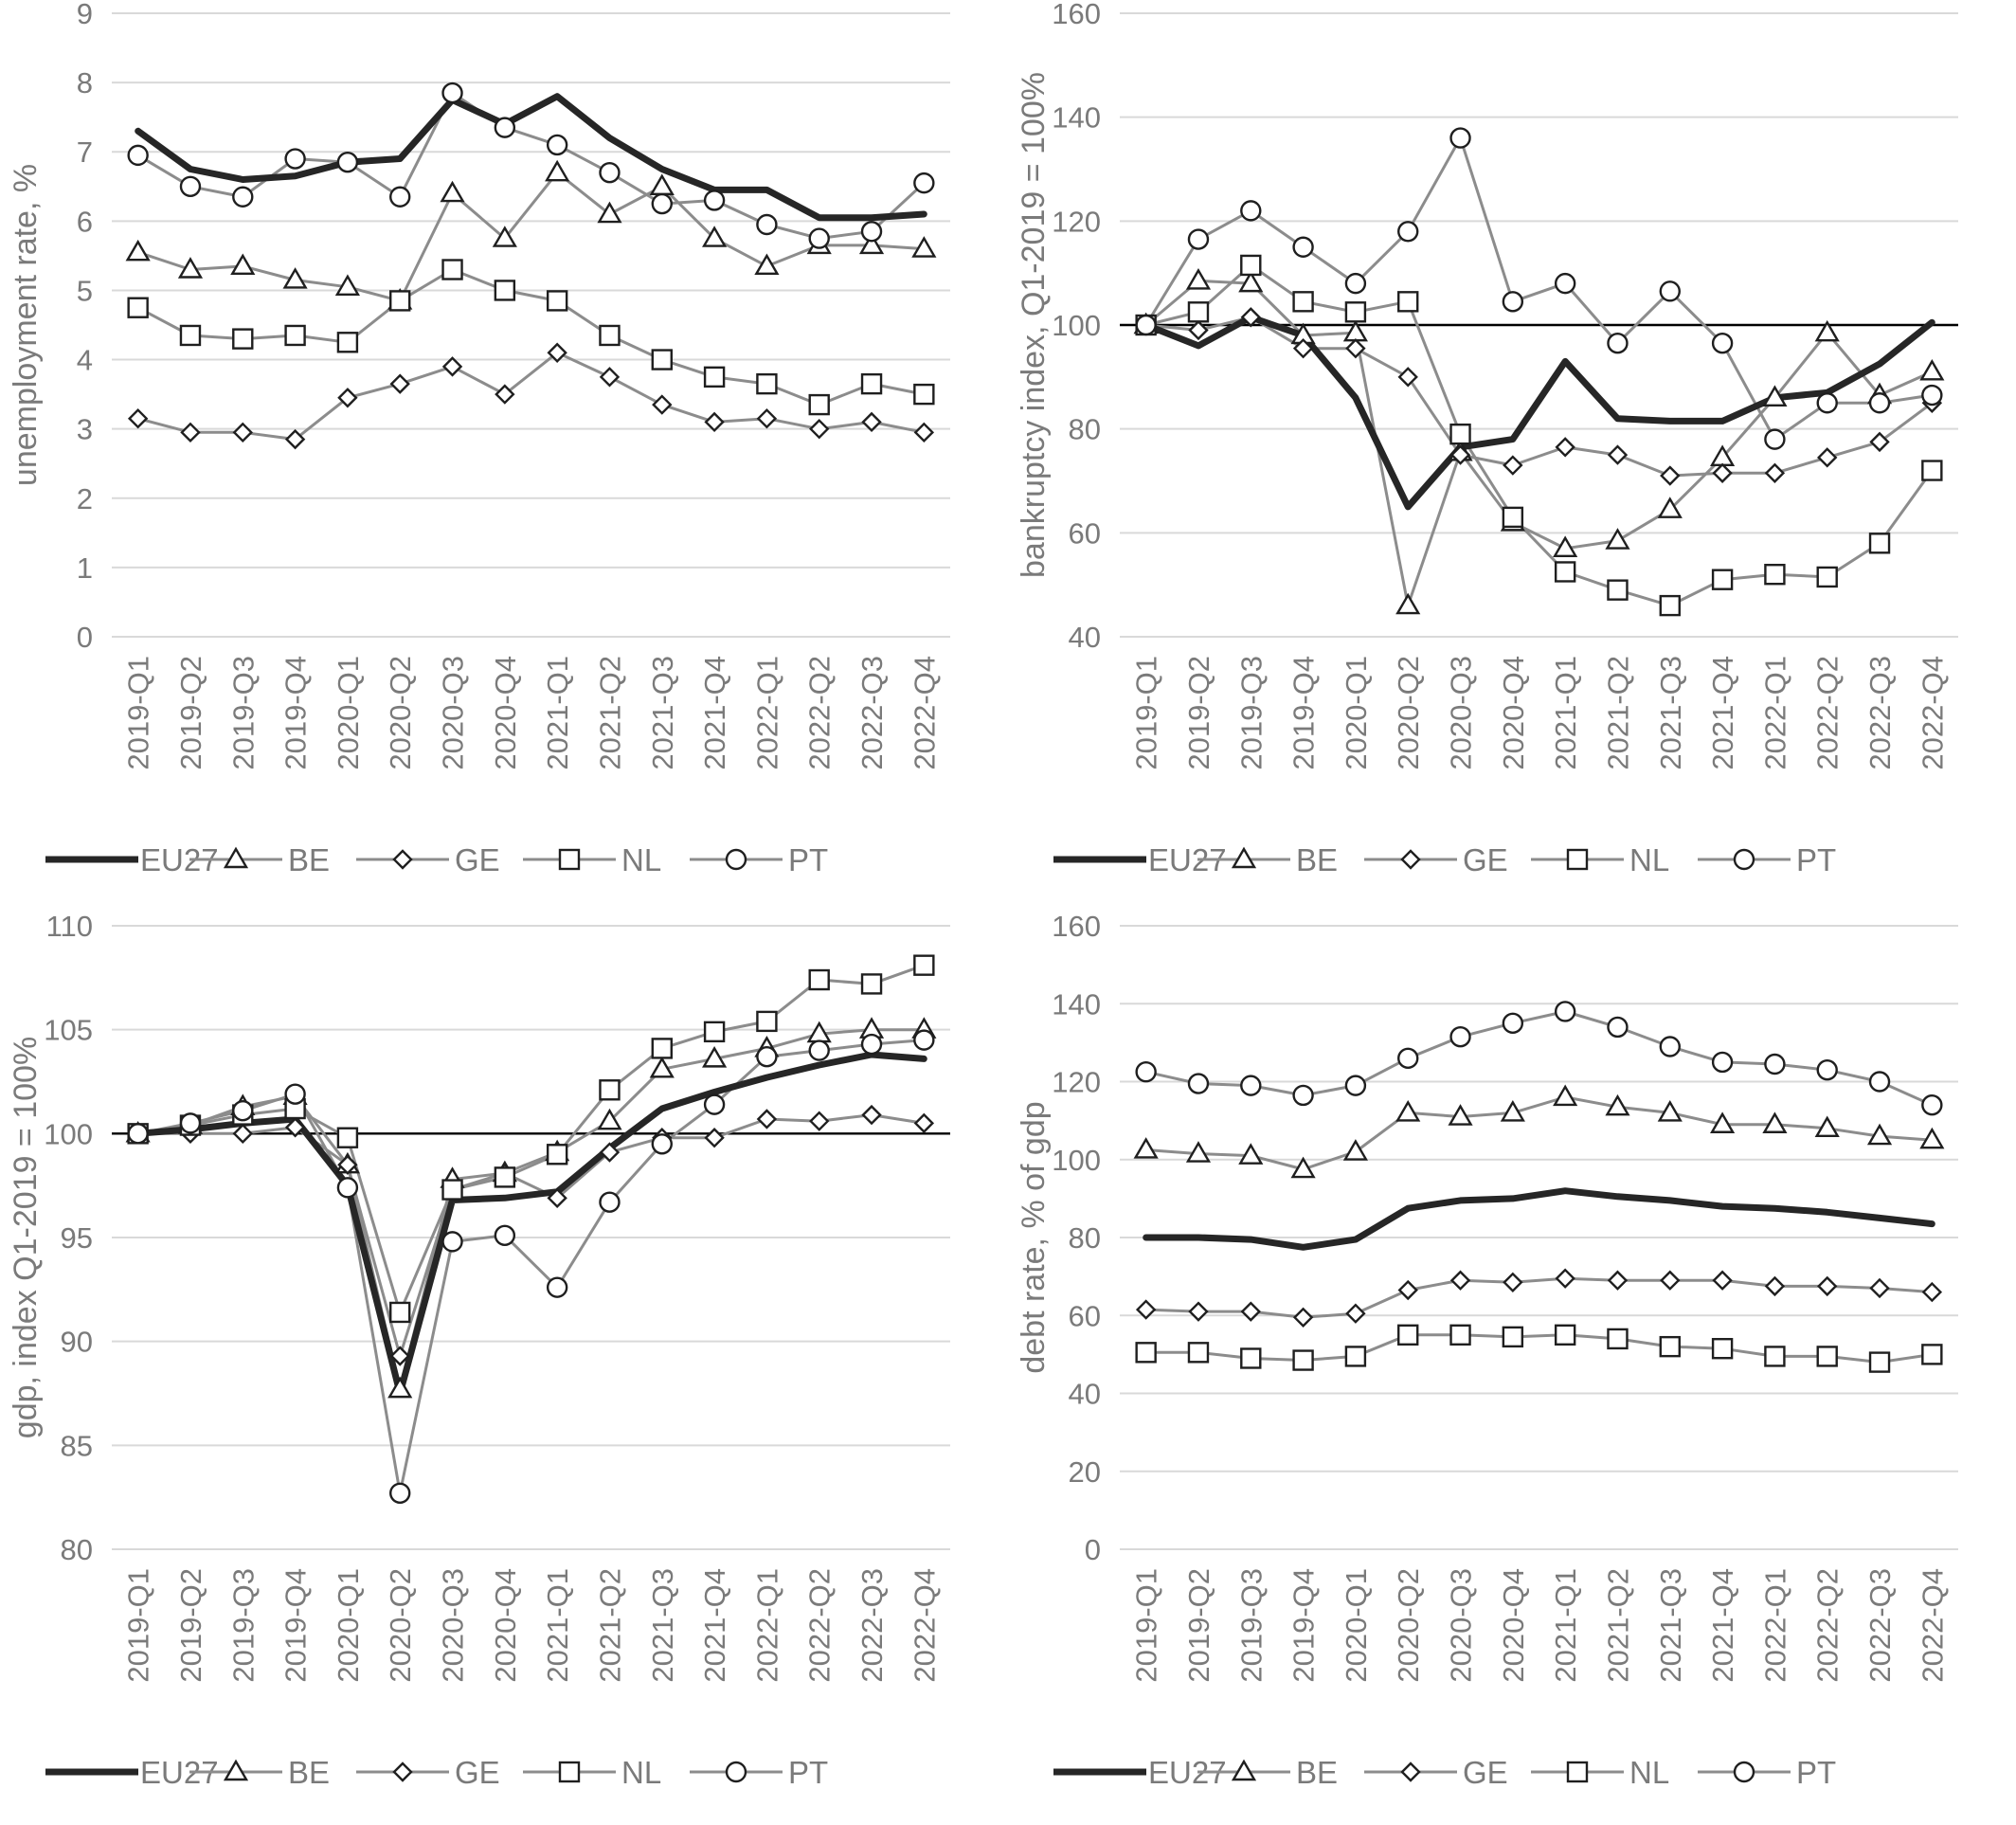 Image resolution: width=2016 pixels, height=1825 pixels. What do you see at coordinates (1085, 1315) in the screenshot?
I see `debt-y-tick-label: 60` at bounding box center [1085, 1315].